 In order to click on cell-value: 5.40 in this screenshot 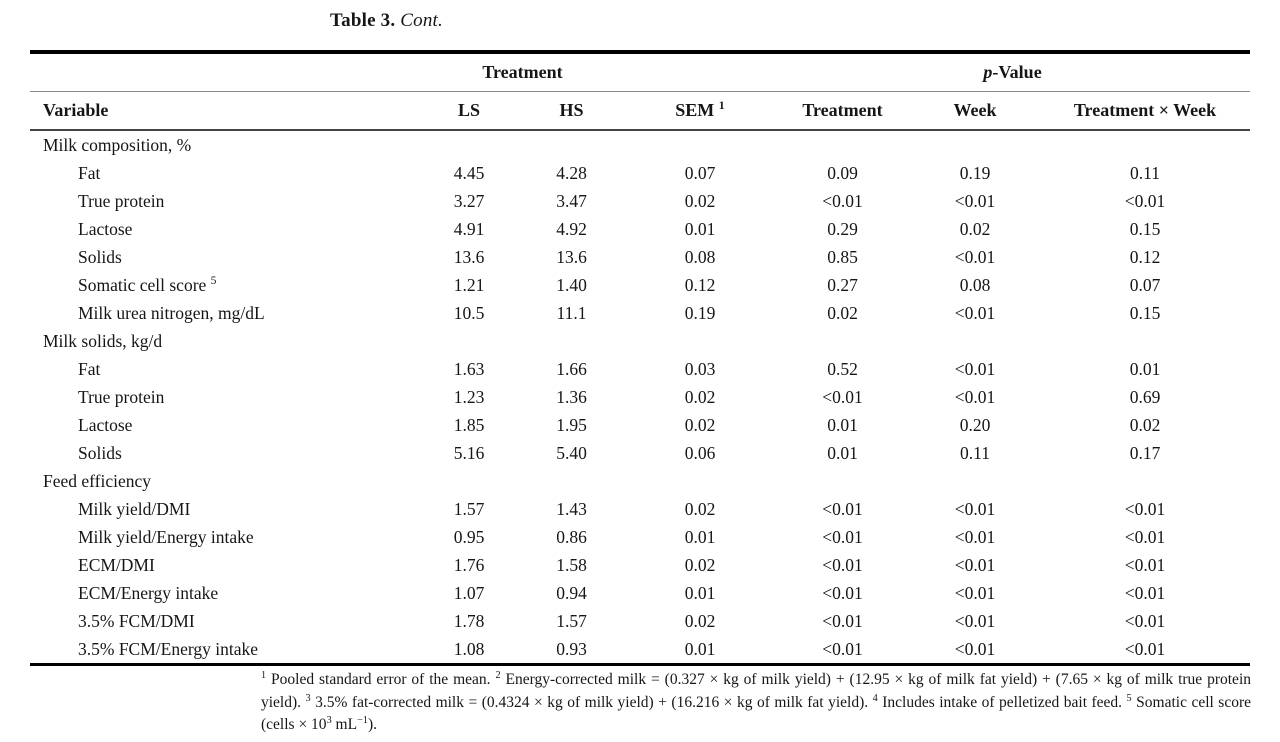, I will do `click(571, 452)`.